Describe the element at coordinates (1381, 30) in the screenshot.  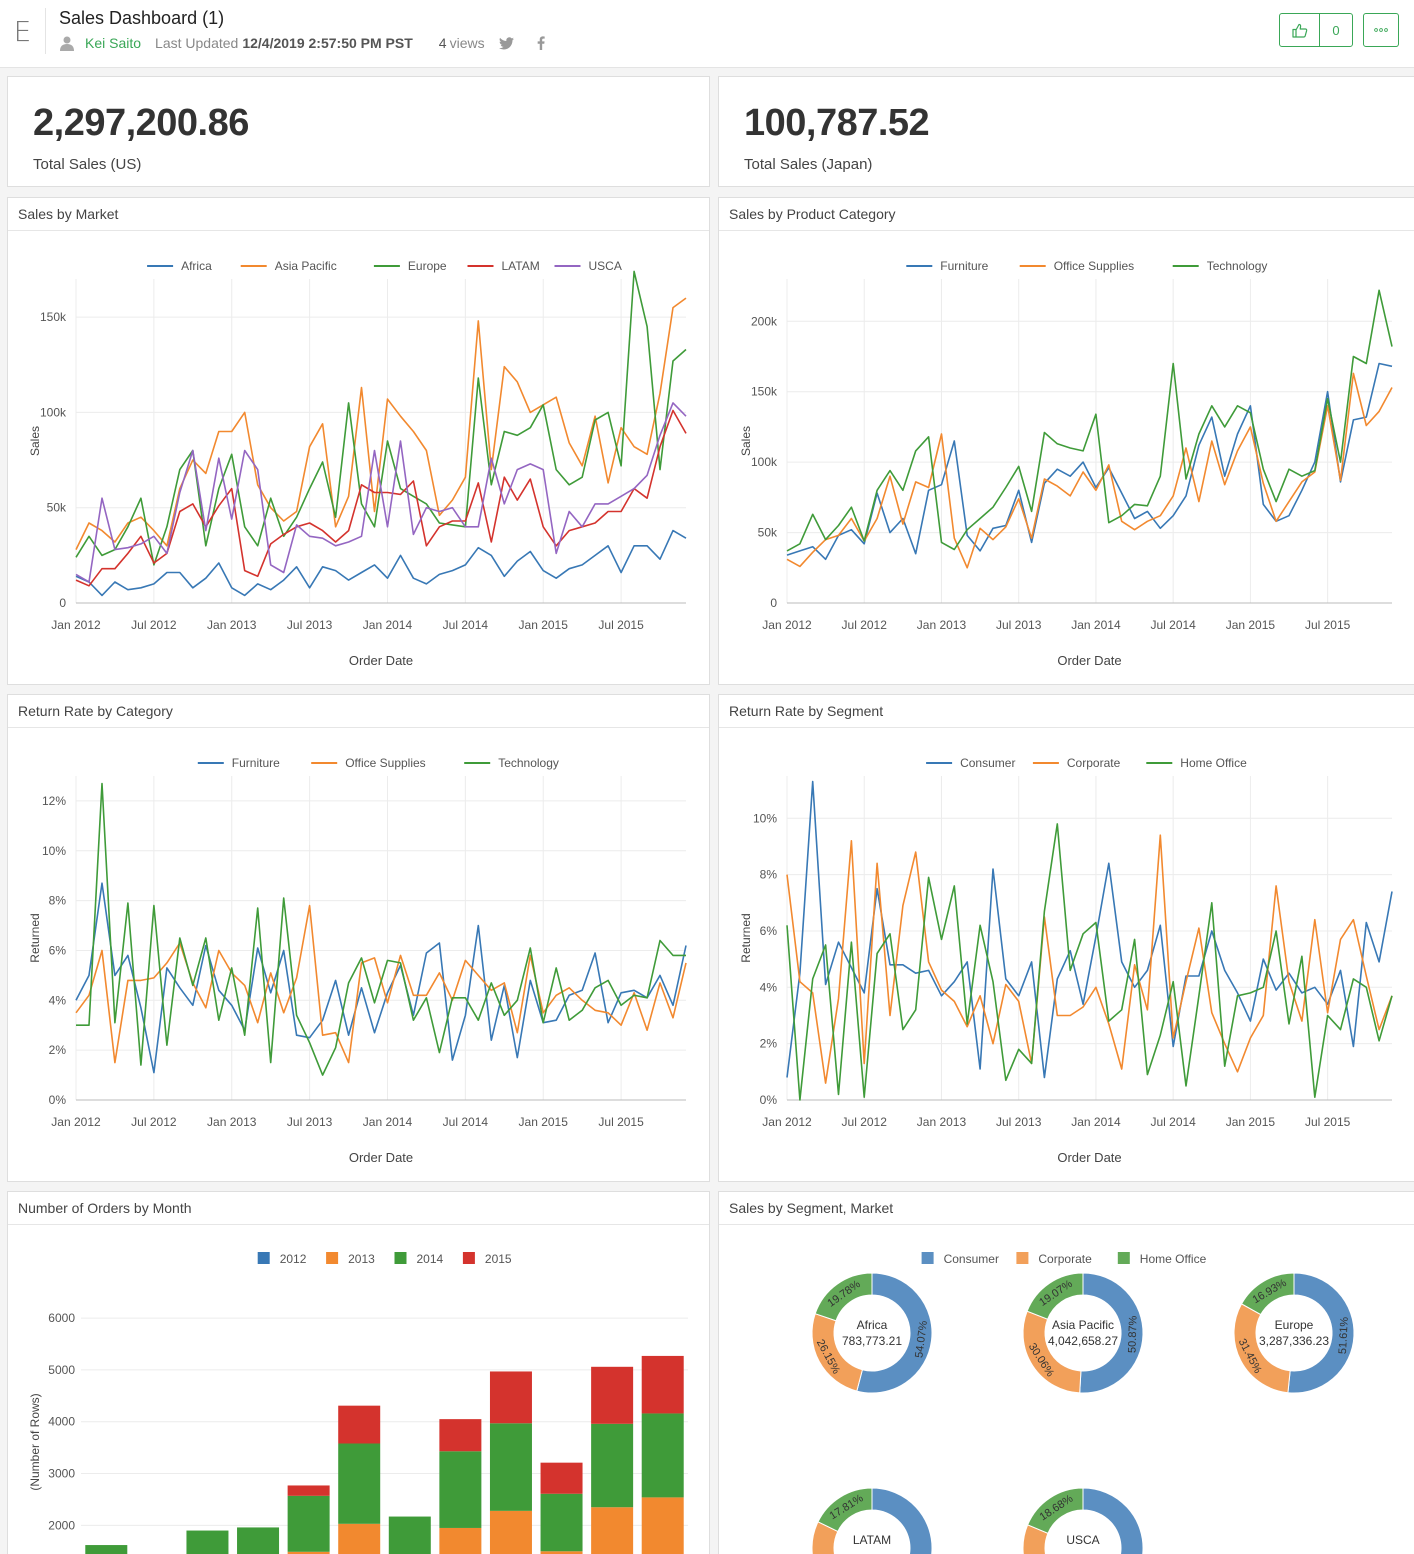
I see `more-button` at that location.